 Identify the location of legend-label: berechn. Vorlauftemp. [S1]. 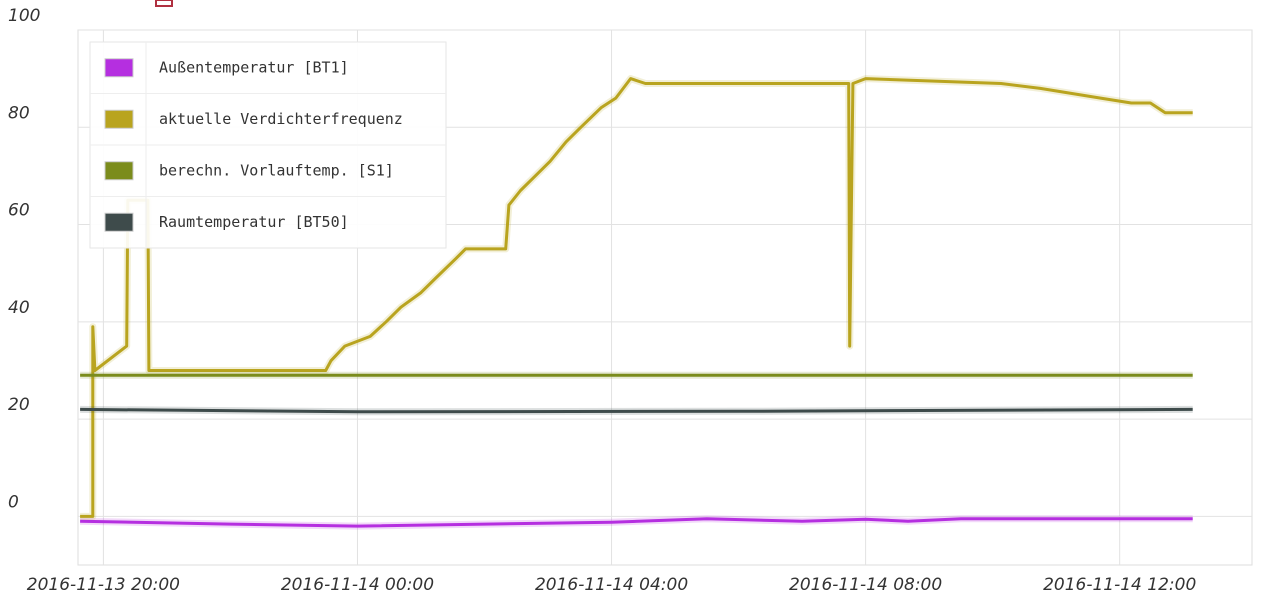
(276, 170).